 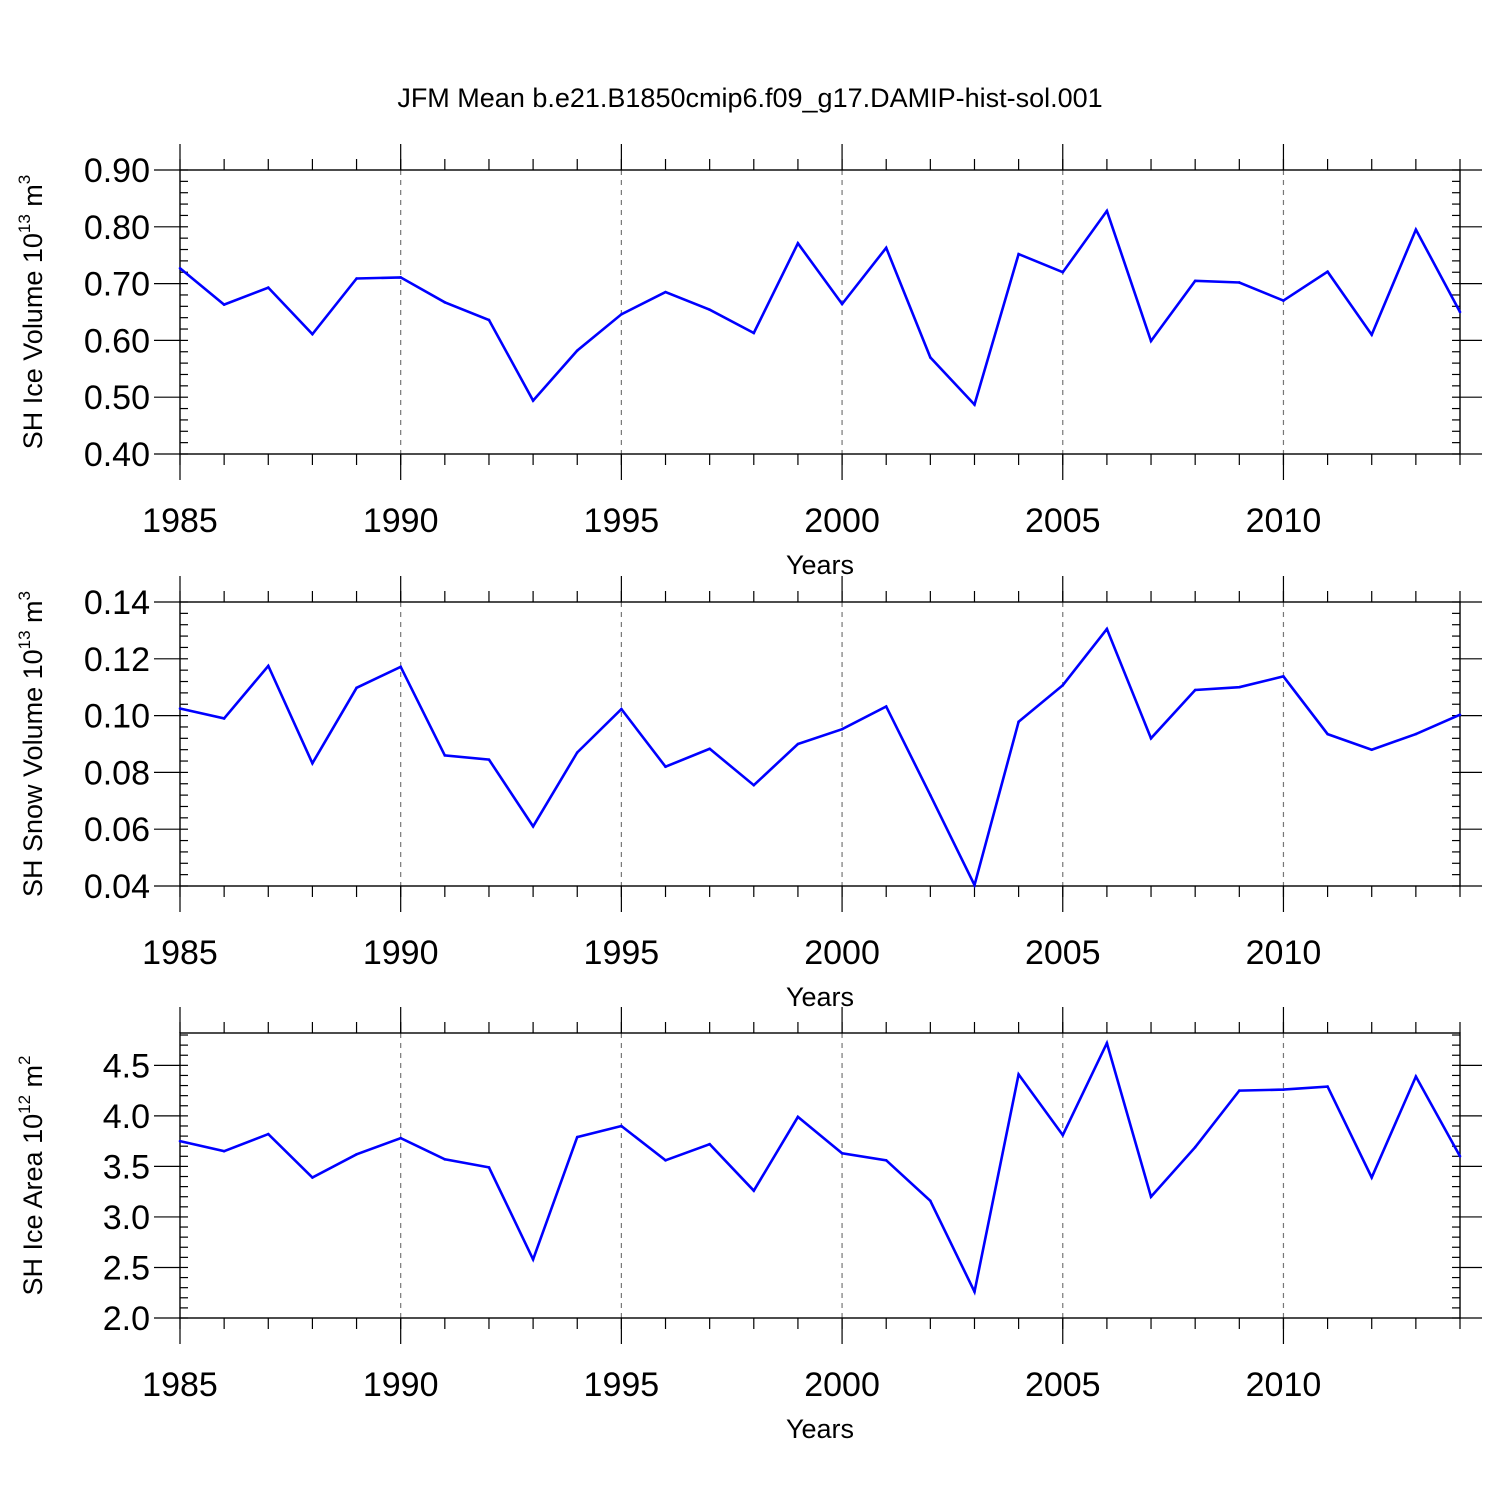 What do you see at coordinates (126, 1167) in the screenshot?
I see `y-tick-label: 3.5` at bounding box center [126, 1167].